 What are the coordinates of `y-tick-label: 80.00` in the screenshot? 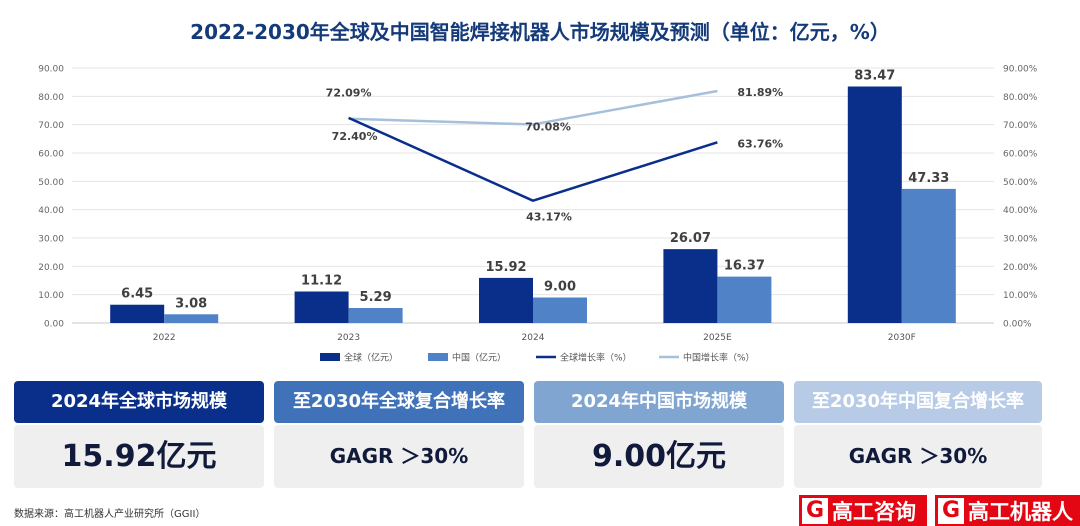 It's located at (51, 98).